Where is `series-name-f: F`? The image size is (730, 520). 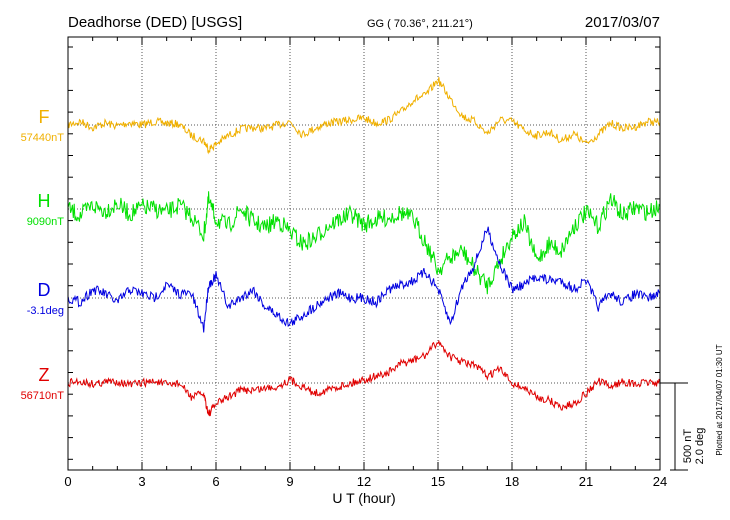
series-name-f: F is located at coordinates (44, 117).